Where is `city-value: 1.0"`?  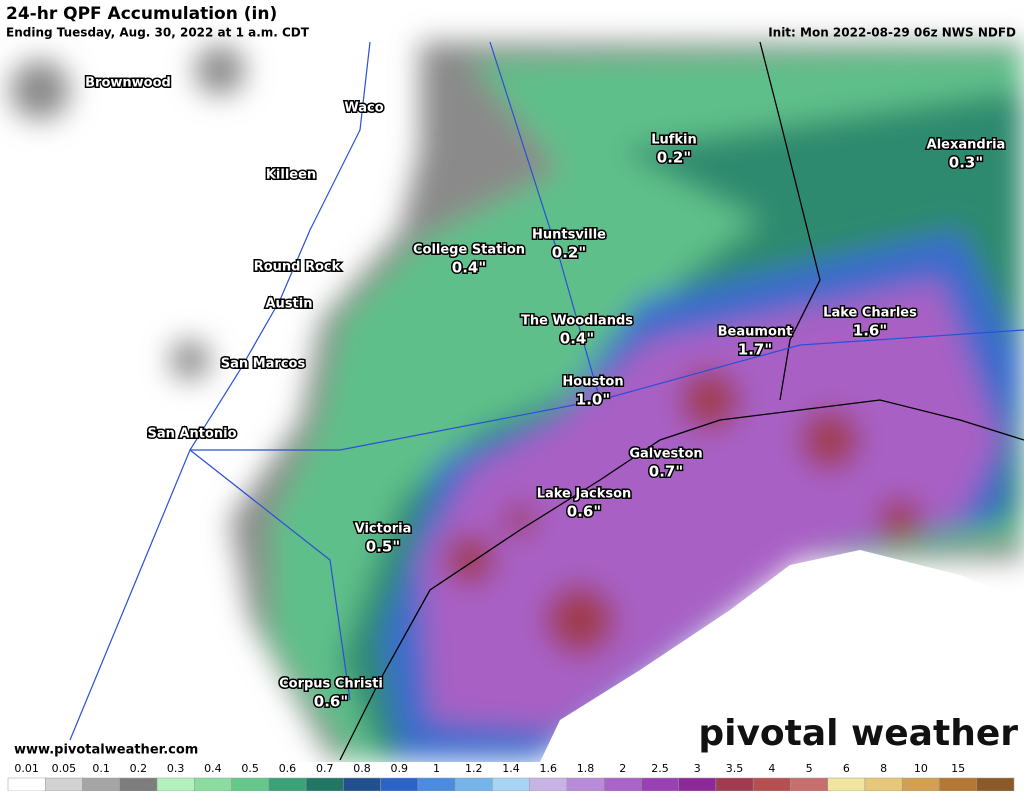
city-value: 1.0" is located at coordinates (593, 400).